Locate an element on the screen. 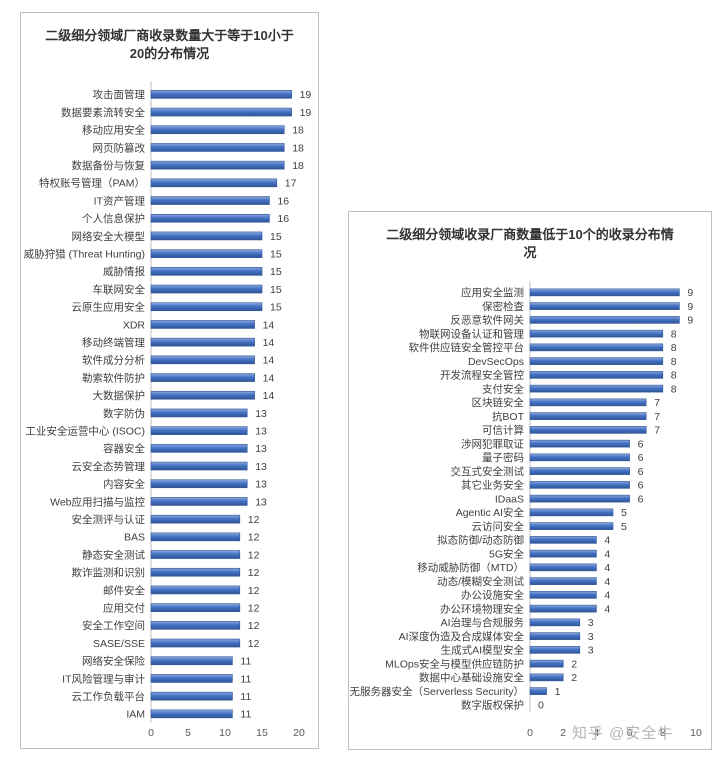  x-tick-label: 2 is located at coordinates (563, 733).